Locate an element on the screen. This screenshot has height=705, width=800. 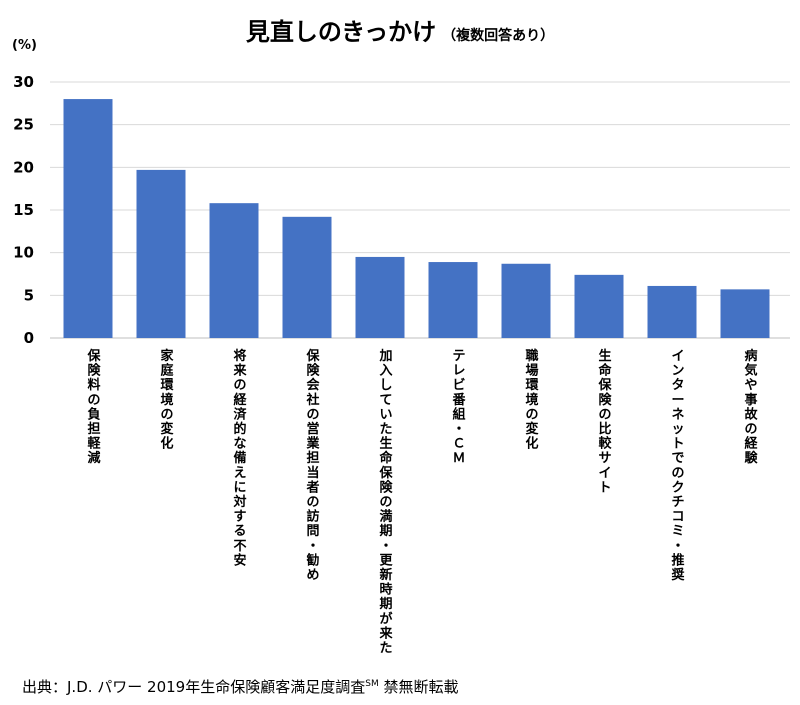
x-category-char: 職 is located at coordinates (531, 356).